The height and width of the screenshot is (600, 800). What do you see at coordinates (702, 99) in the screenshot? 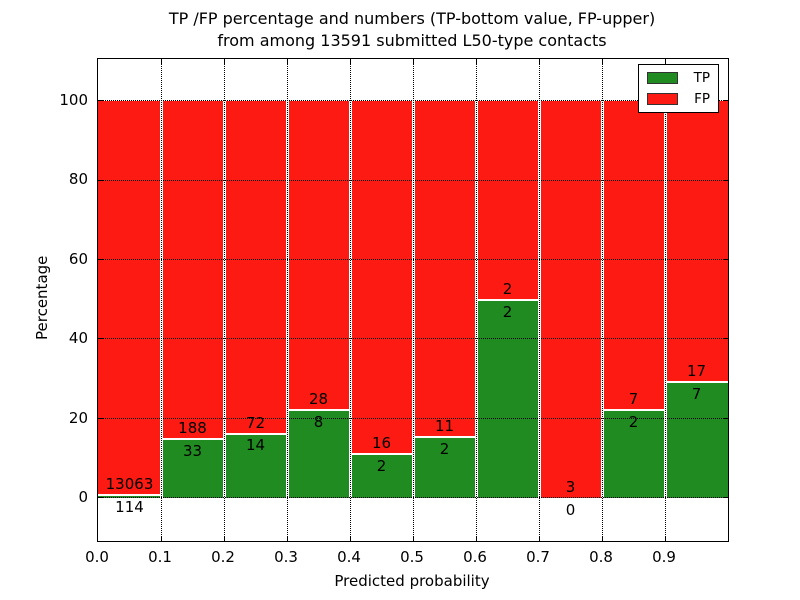
I see `fp-legend-label: FP` at bounding box center [702, 99].